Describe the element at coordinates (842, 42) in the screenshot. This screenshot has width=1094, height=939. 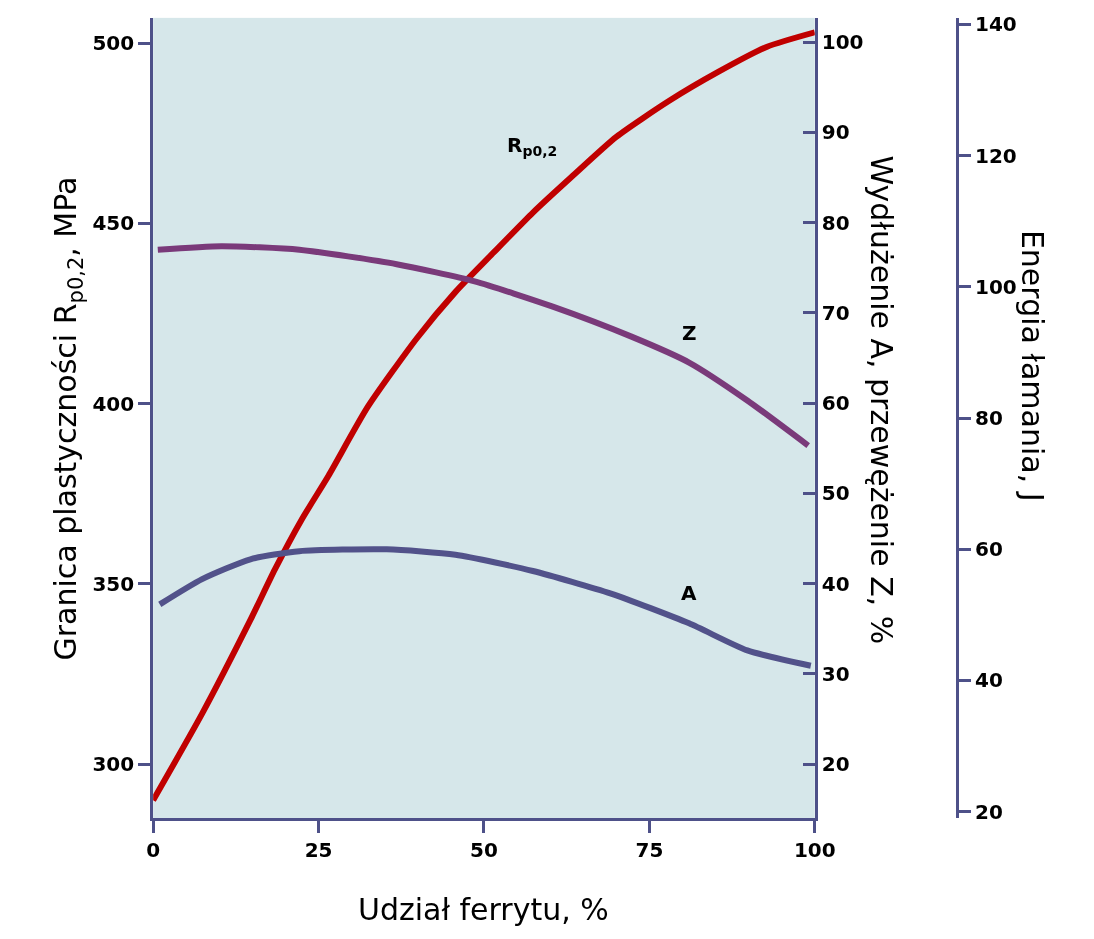
I see `y2-tick-label: 100` at that location.